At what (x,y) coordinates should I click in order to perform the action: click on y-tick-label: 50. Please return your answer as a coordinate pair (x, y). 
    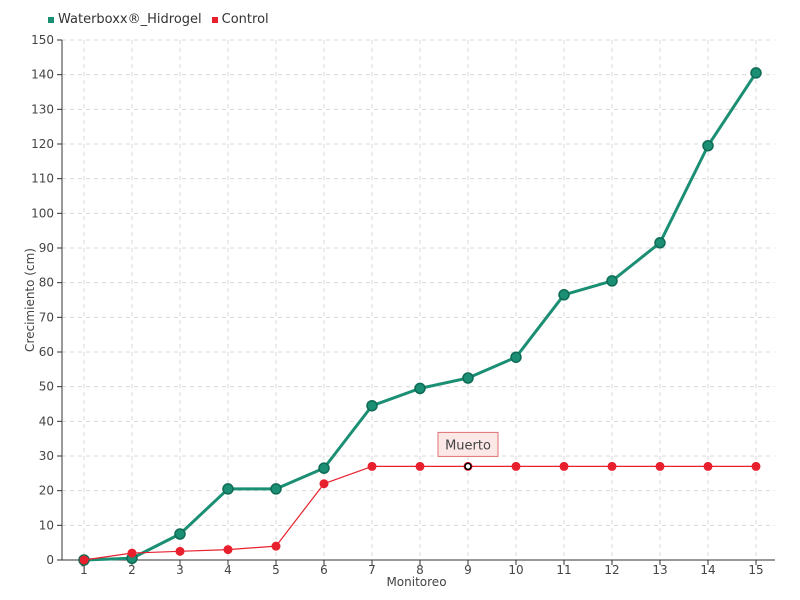
    Looking at the image, I should click on (46, 387).